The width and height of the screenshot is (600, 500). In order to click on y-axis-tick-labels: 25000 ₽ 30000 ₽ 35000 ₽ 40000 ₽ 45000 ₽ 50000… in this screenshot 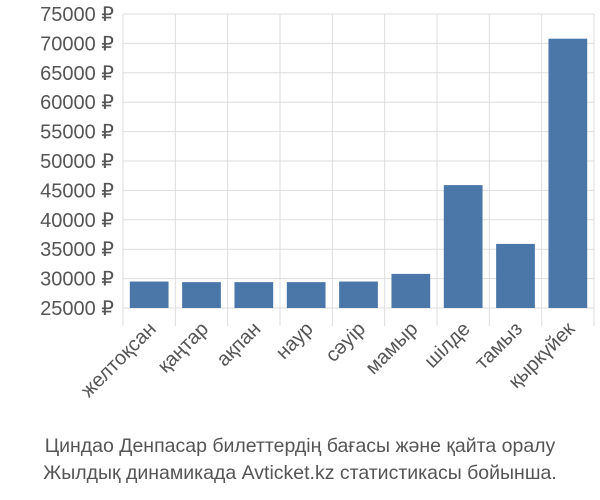, I will do `click(77, 162)`.